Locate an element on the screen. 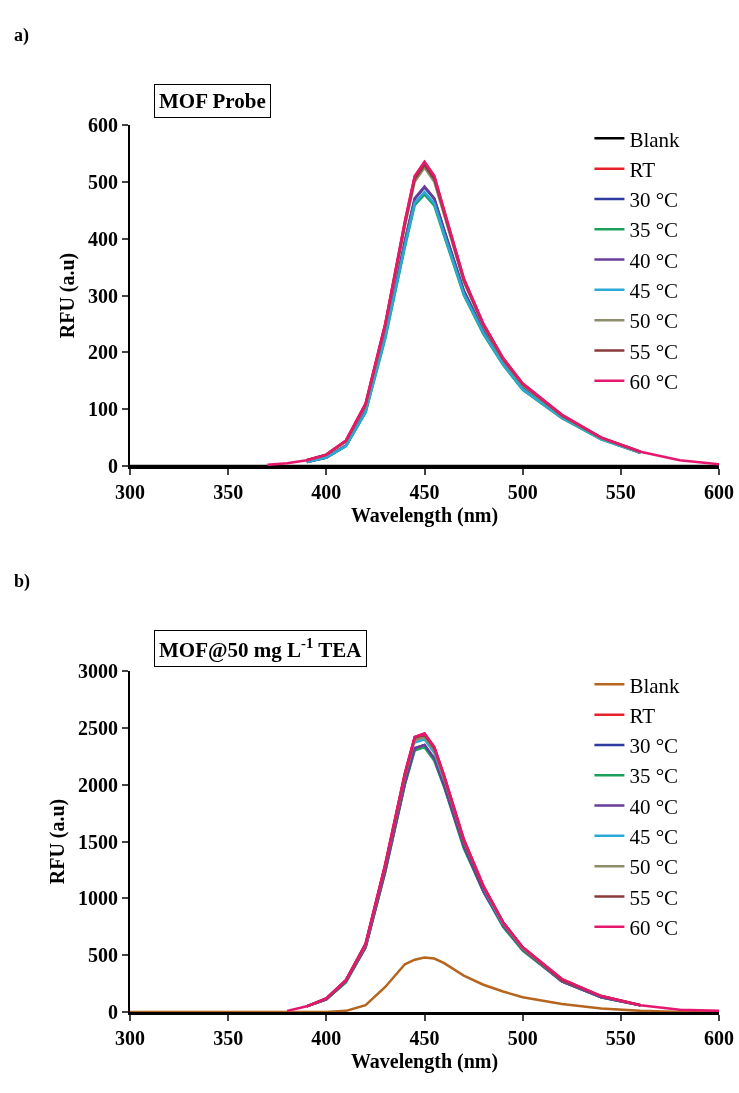  chart-title: MOF Probe is located at coordinates (212, 101).